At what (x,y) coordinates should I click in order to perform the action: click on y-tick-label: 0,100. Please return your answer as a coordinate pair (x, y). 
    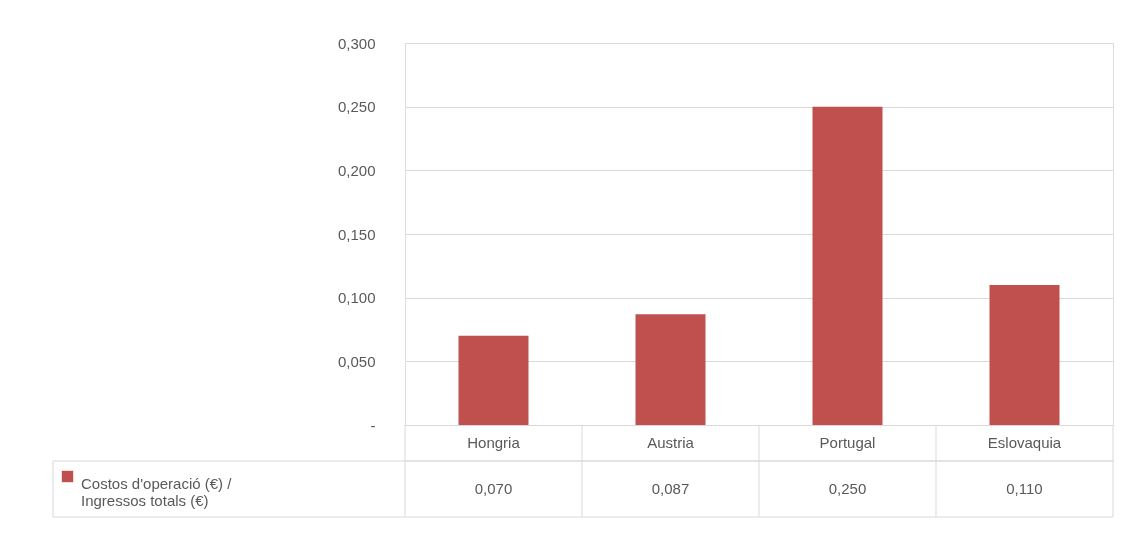
    Looking at the image, I should click on (356, 298).